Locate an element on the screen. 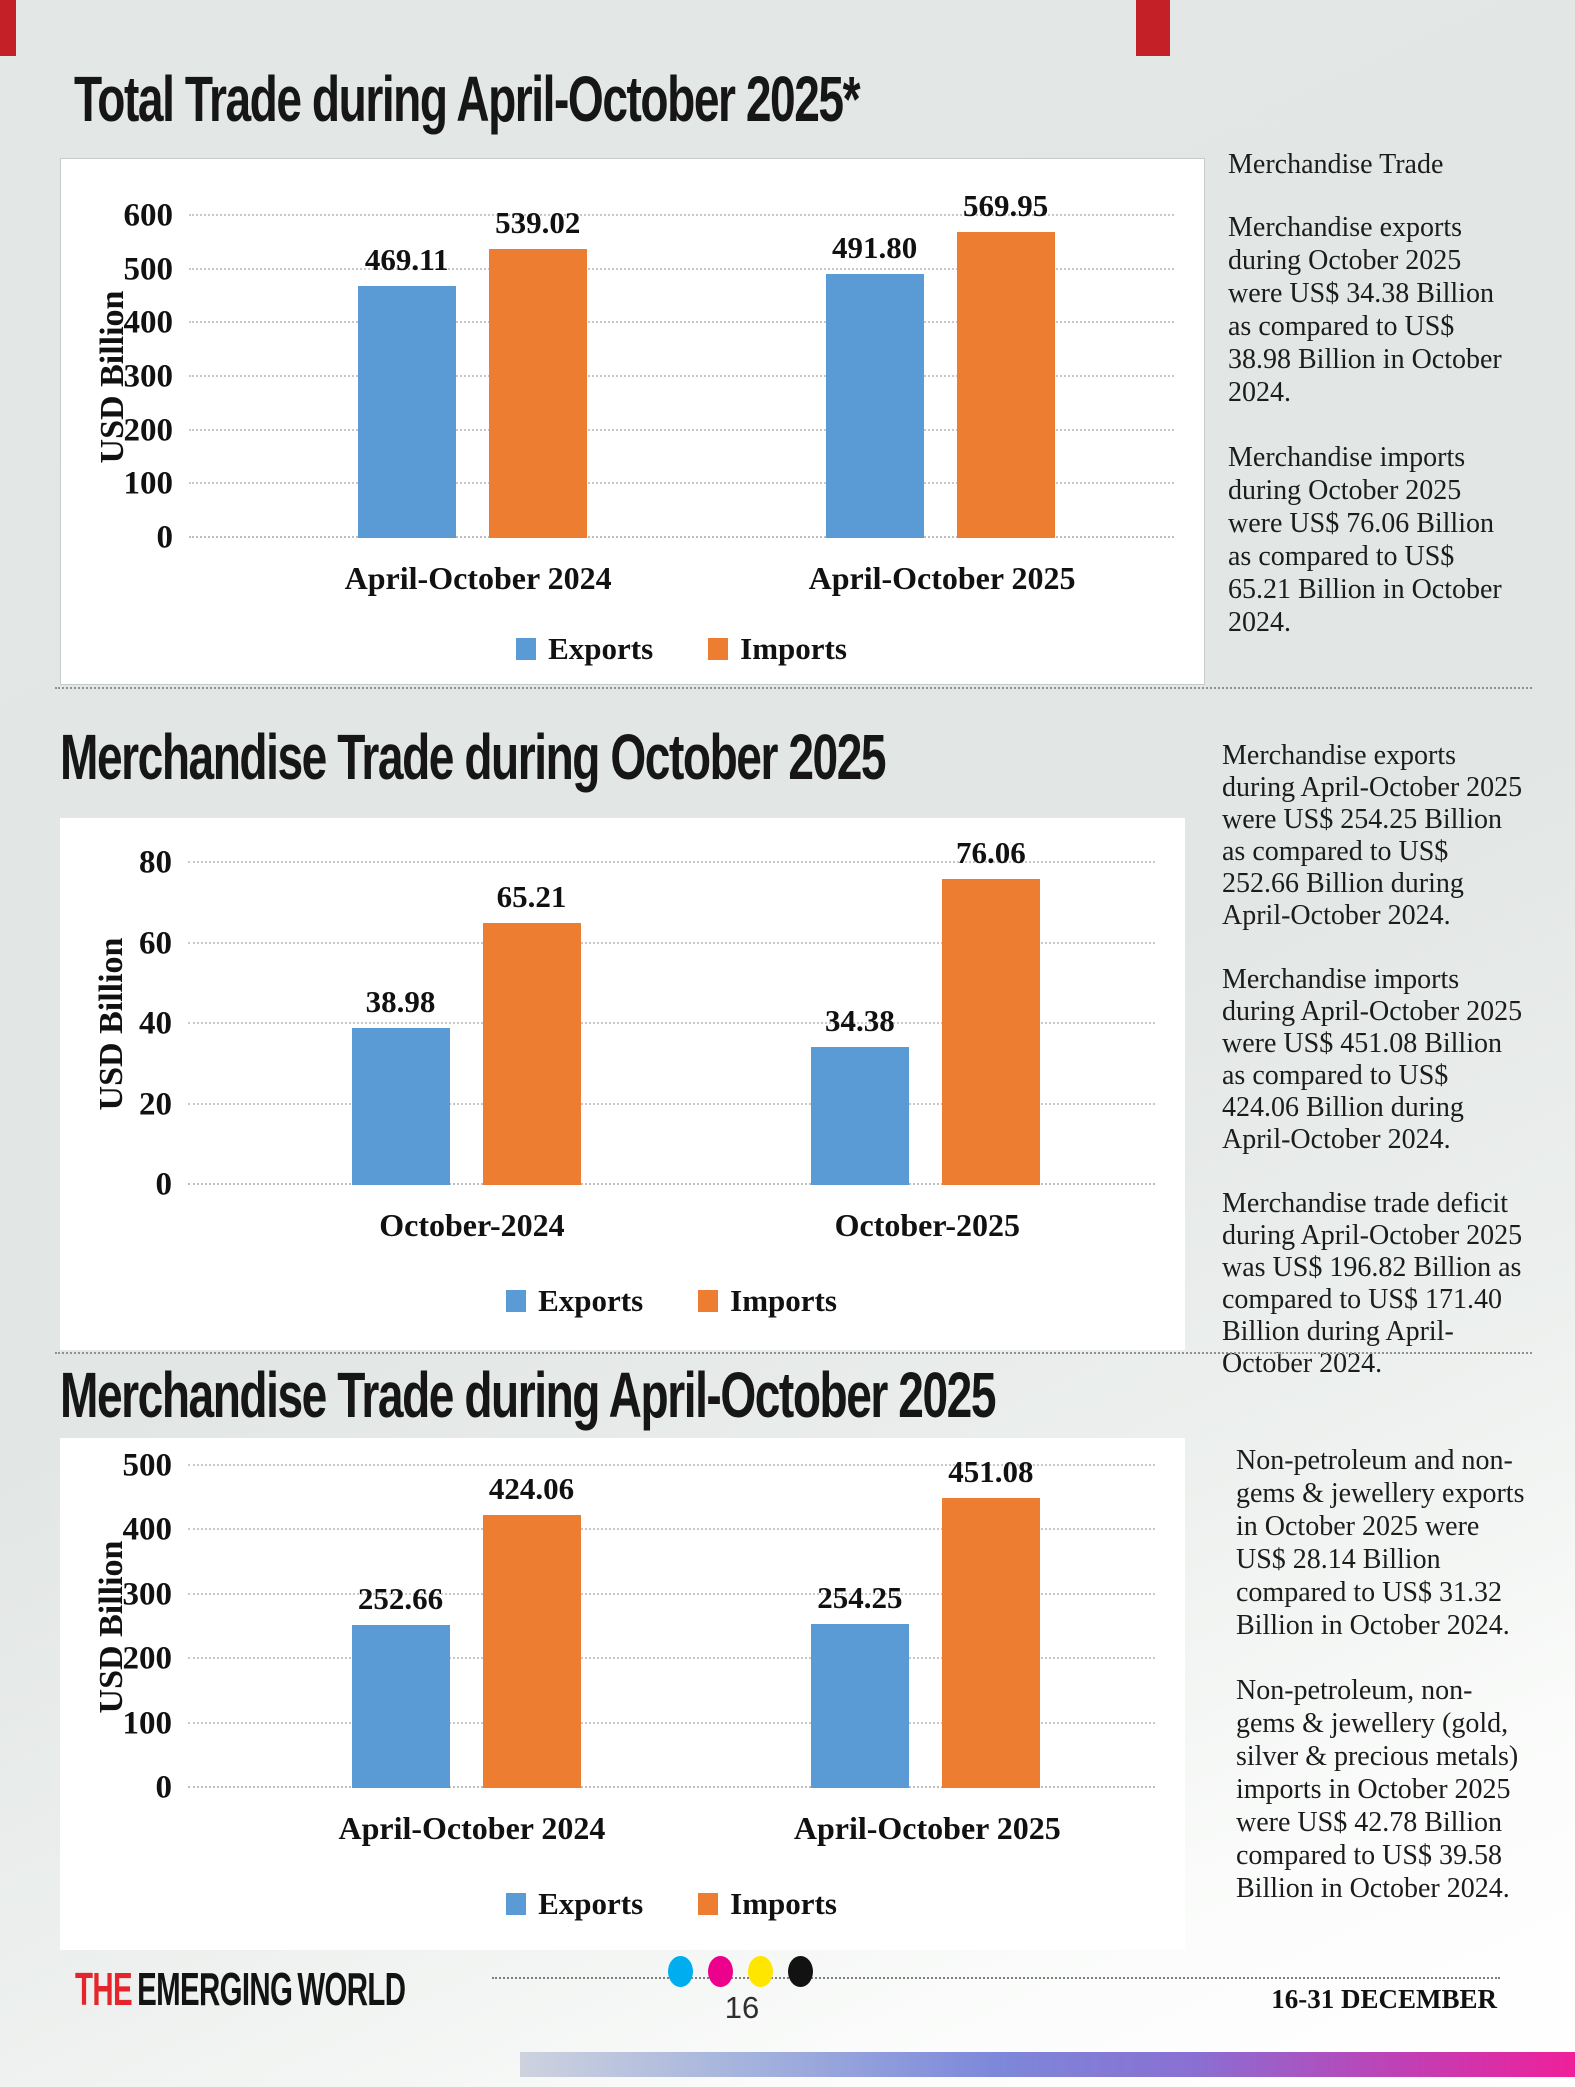  x-axis-labels: October-2024 October-2025 is located at coordinates (671, 1225).